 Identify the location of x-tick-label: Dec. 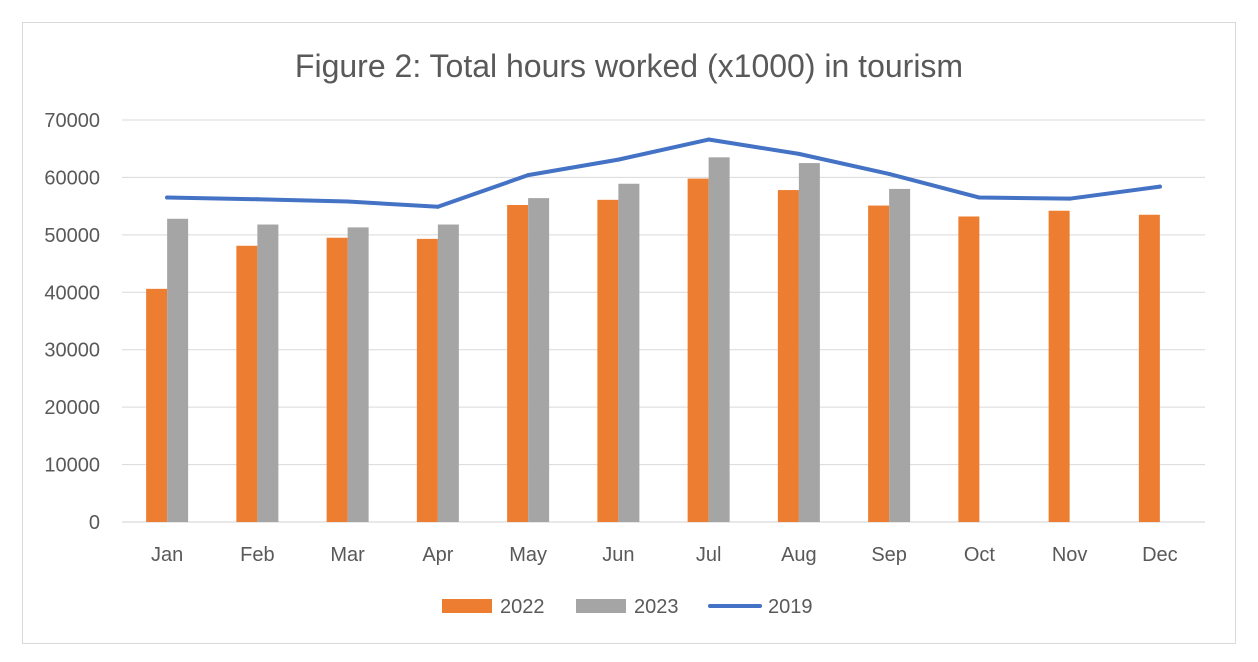
(1160, 555).